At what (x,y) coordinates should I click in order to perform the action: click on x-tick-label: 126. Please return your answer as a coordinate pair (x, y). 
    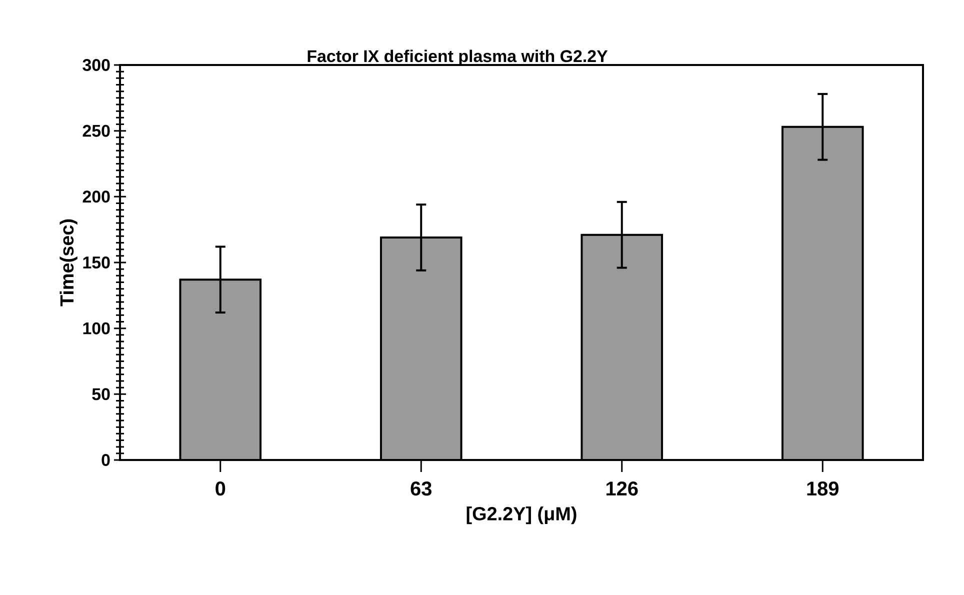
    Looking at the image, I should click on (622, 489).